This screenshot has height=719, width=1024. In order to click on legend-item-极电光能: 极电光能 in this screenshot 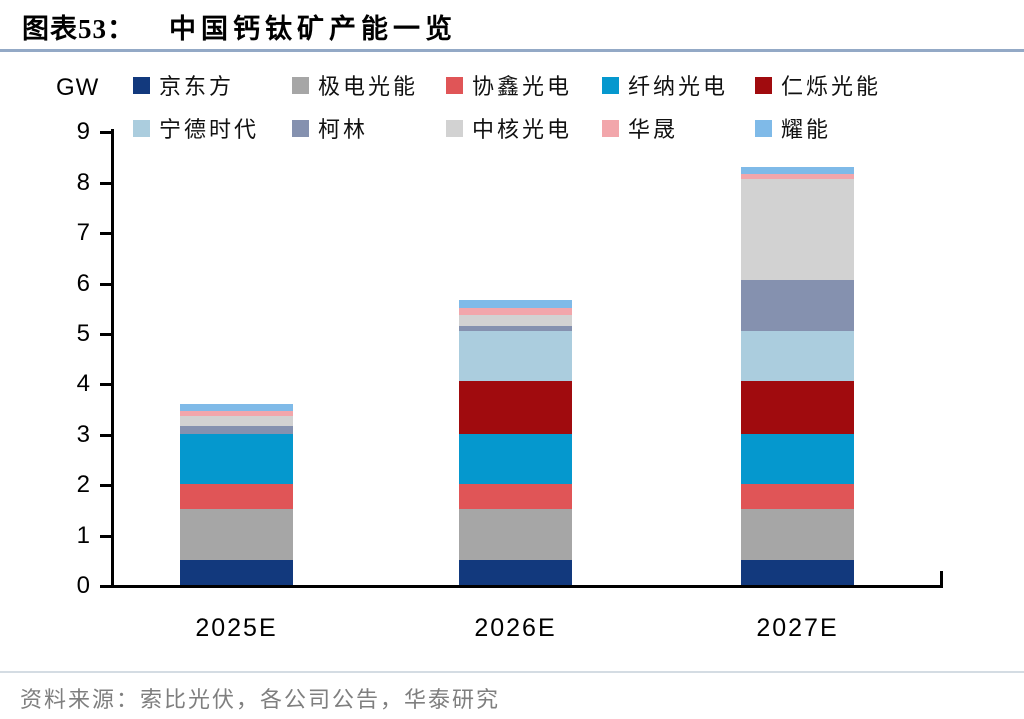, I will do `click(355, 85)`.